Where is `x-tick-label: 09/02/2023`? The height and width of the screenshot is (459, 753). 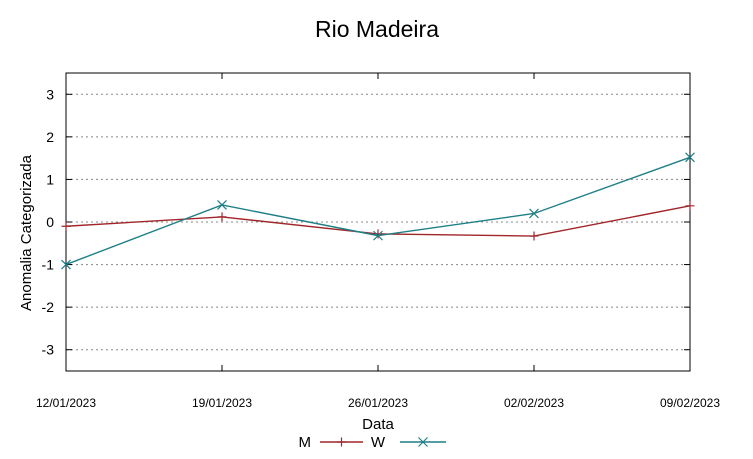 x-tick-label: 09/02/2023 is located at coordinates (690, 403).